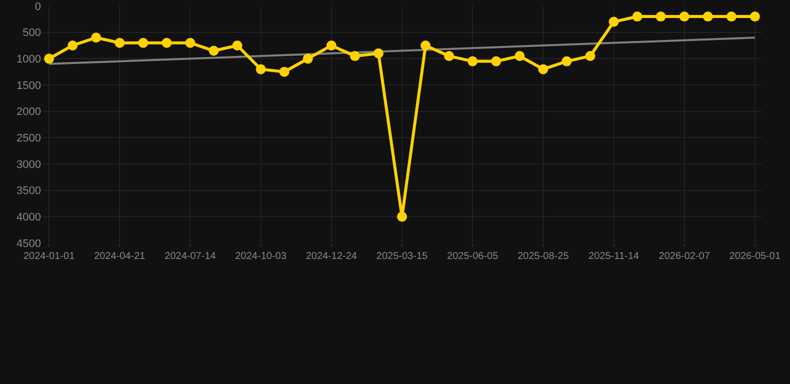  Describe the element at coordinates (190, 256) in the screenshot. I see `x-tick-label: 2024-07-14` at that location.